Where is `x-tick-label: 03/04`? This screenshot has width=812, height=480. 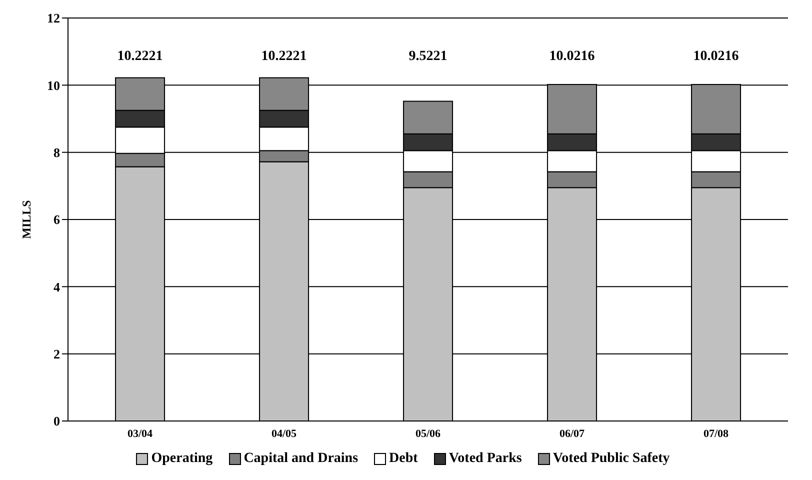
x-tick-label: 03/04 is located at coordinates (140, 434).